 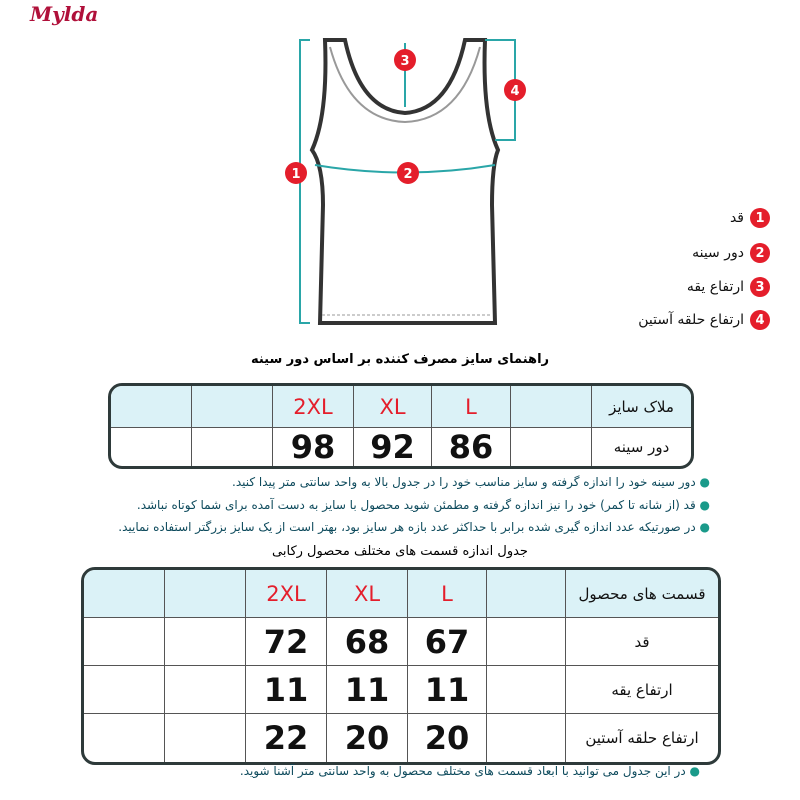 I want to click on legend-item-2: 2 دور سینه, so click(x=731, y=253).